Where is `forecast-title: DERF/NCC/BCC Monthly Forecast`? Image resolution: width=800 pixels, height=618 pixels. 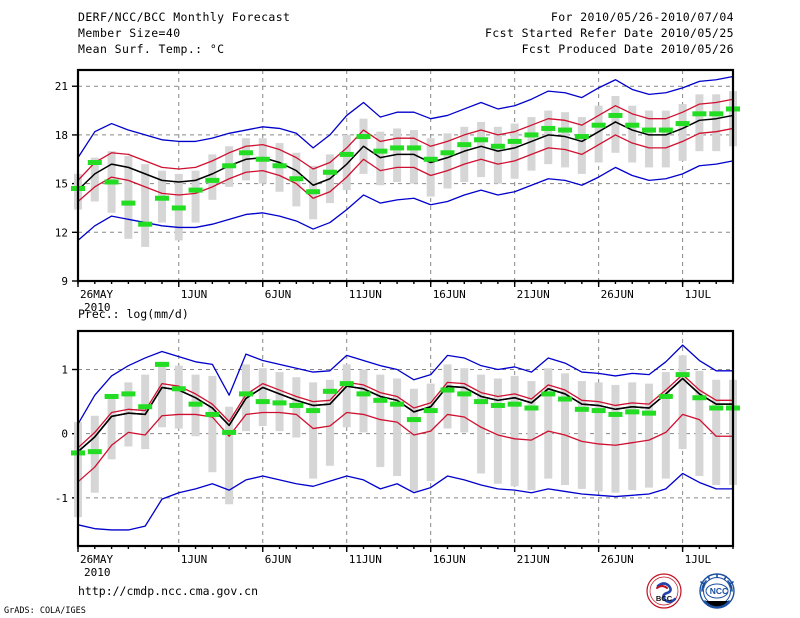
forecast-title: DERF/NCC/BCC Monthly Forecast is located at coordinates (184, 17).